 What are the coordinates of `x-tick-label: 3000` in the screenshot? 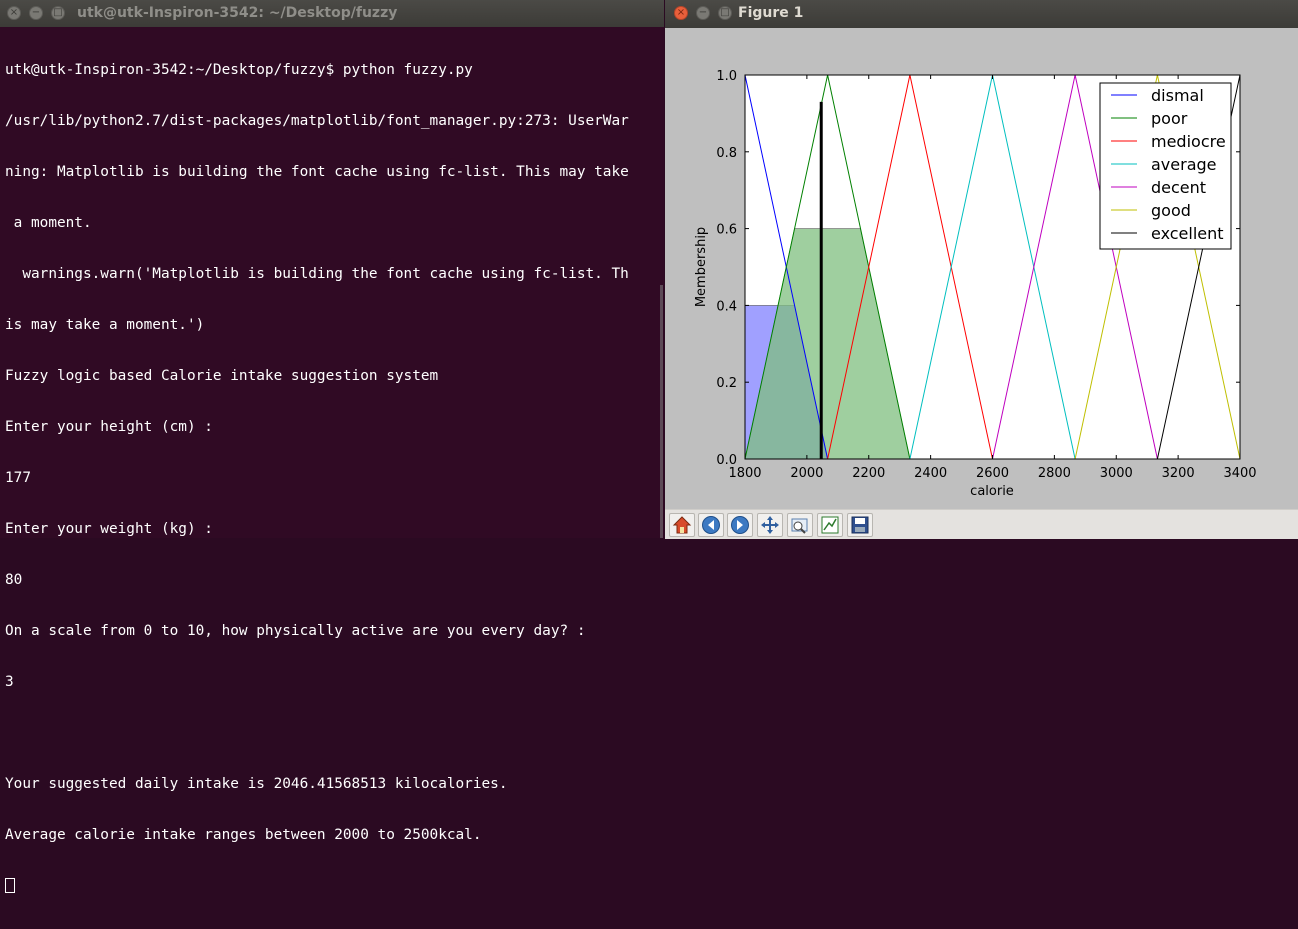 It's located at (1116, 473).